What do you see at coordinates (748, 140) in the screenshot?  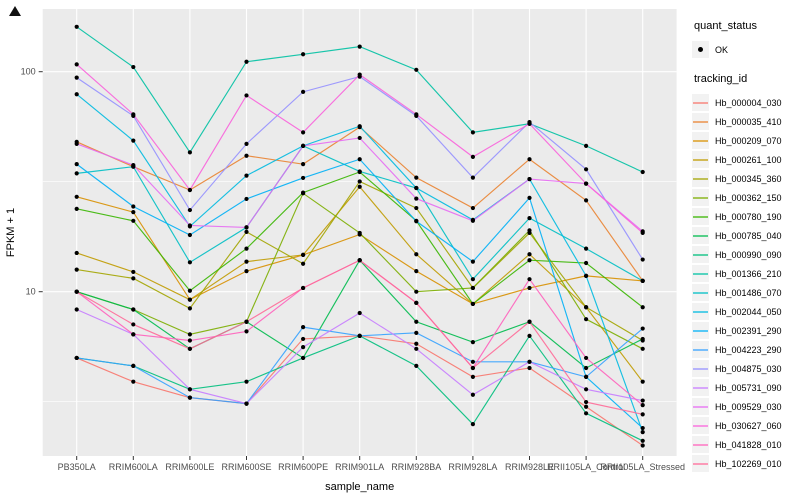 I see `legend-item-label: Hb_000209_070` at bounding box center [748, 140].